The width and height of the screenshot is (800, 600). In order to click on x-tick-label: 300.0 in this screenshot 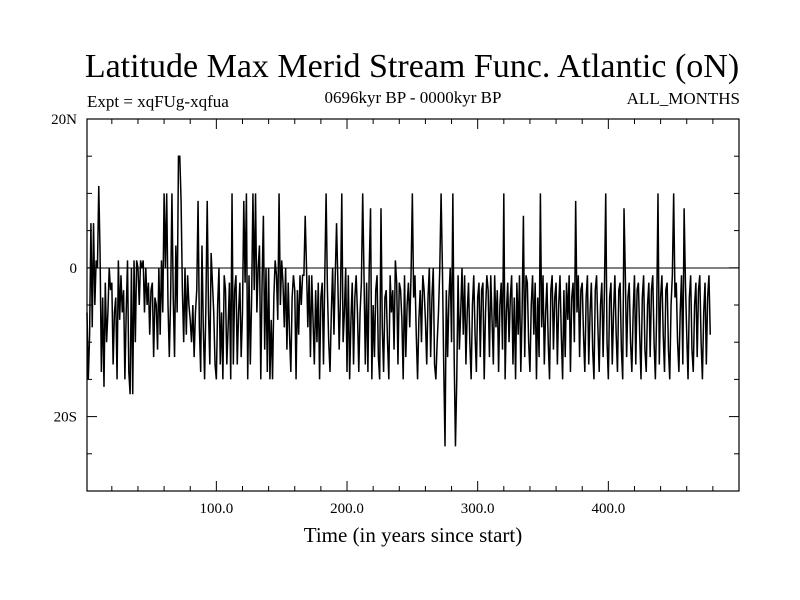, I will do `click(478, 509)`.